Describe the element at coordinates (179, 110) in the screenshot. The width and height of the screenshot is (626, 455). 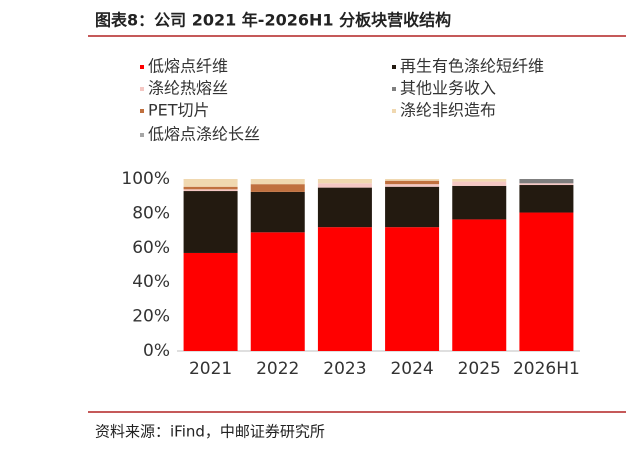
I see `legend-label: PET切片` at that location.